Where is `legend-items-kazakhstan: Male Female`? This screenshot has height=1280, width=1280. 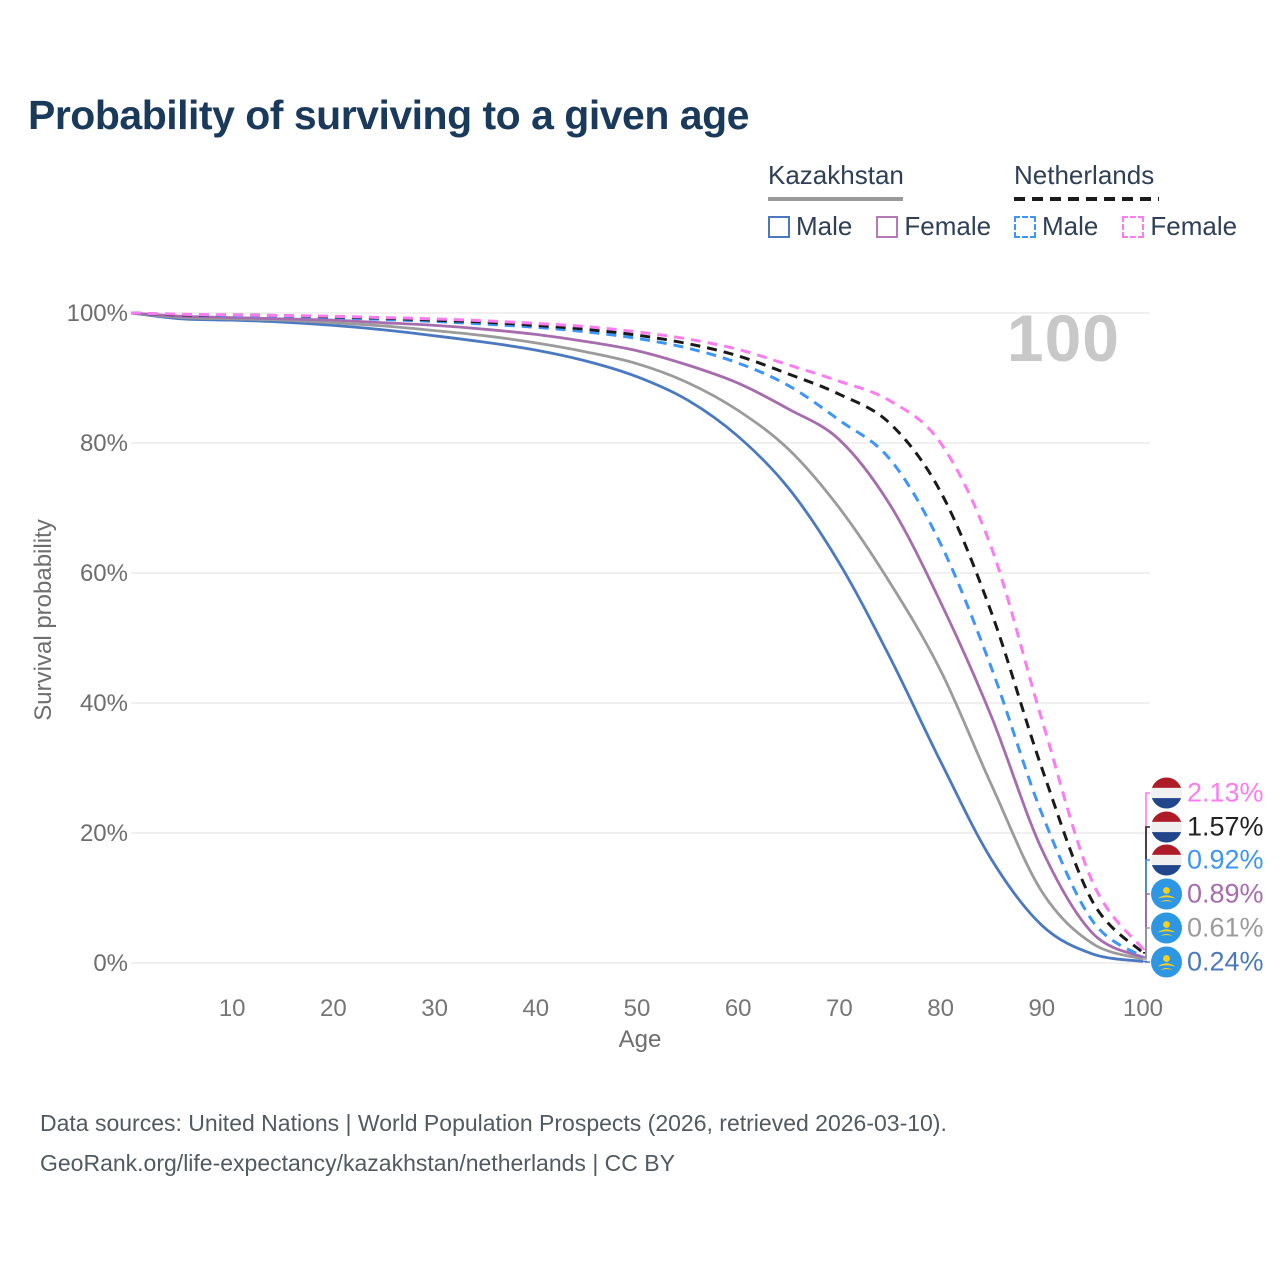 legend-items-kazakhstan: Male Female is located at coordinates (888, 226).